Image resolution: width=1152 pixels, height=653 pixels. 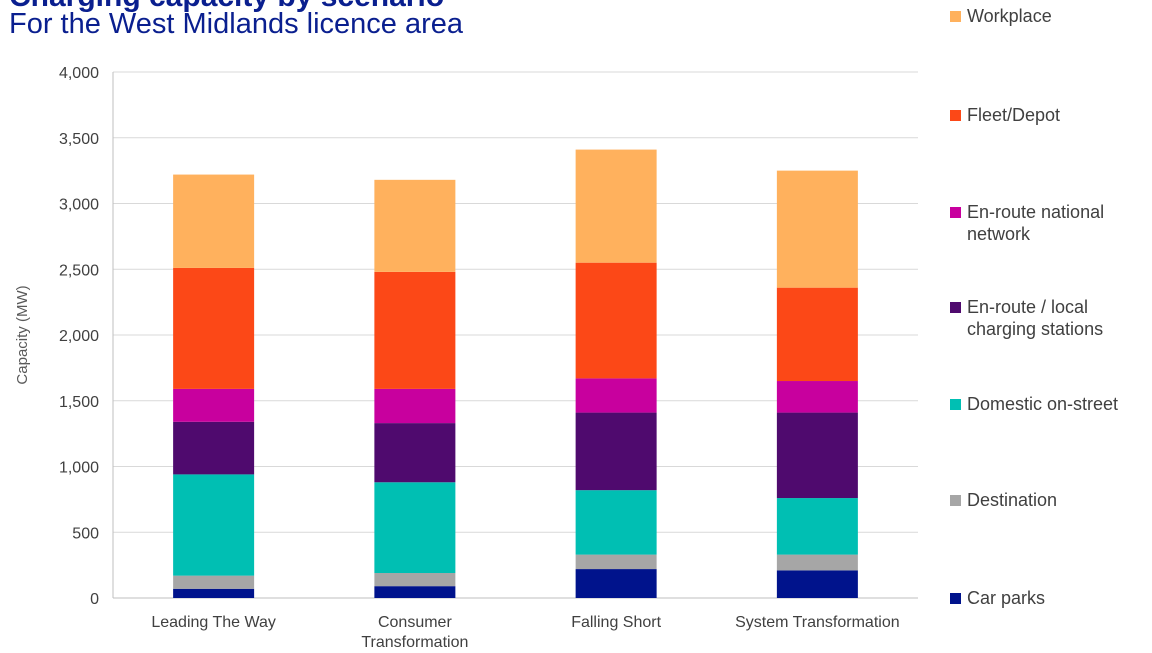 What do you see at coordinates (79, 73) in the screenshot?
I see `y-tick-label: 4,000` at bounding box center [79, 73].